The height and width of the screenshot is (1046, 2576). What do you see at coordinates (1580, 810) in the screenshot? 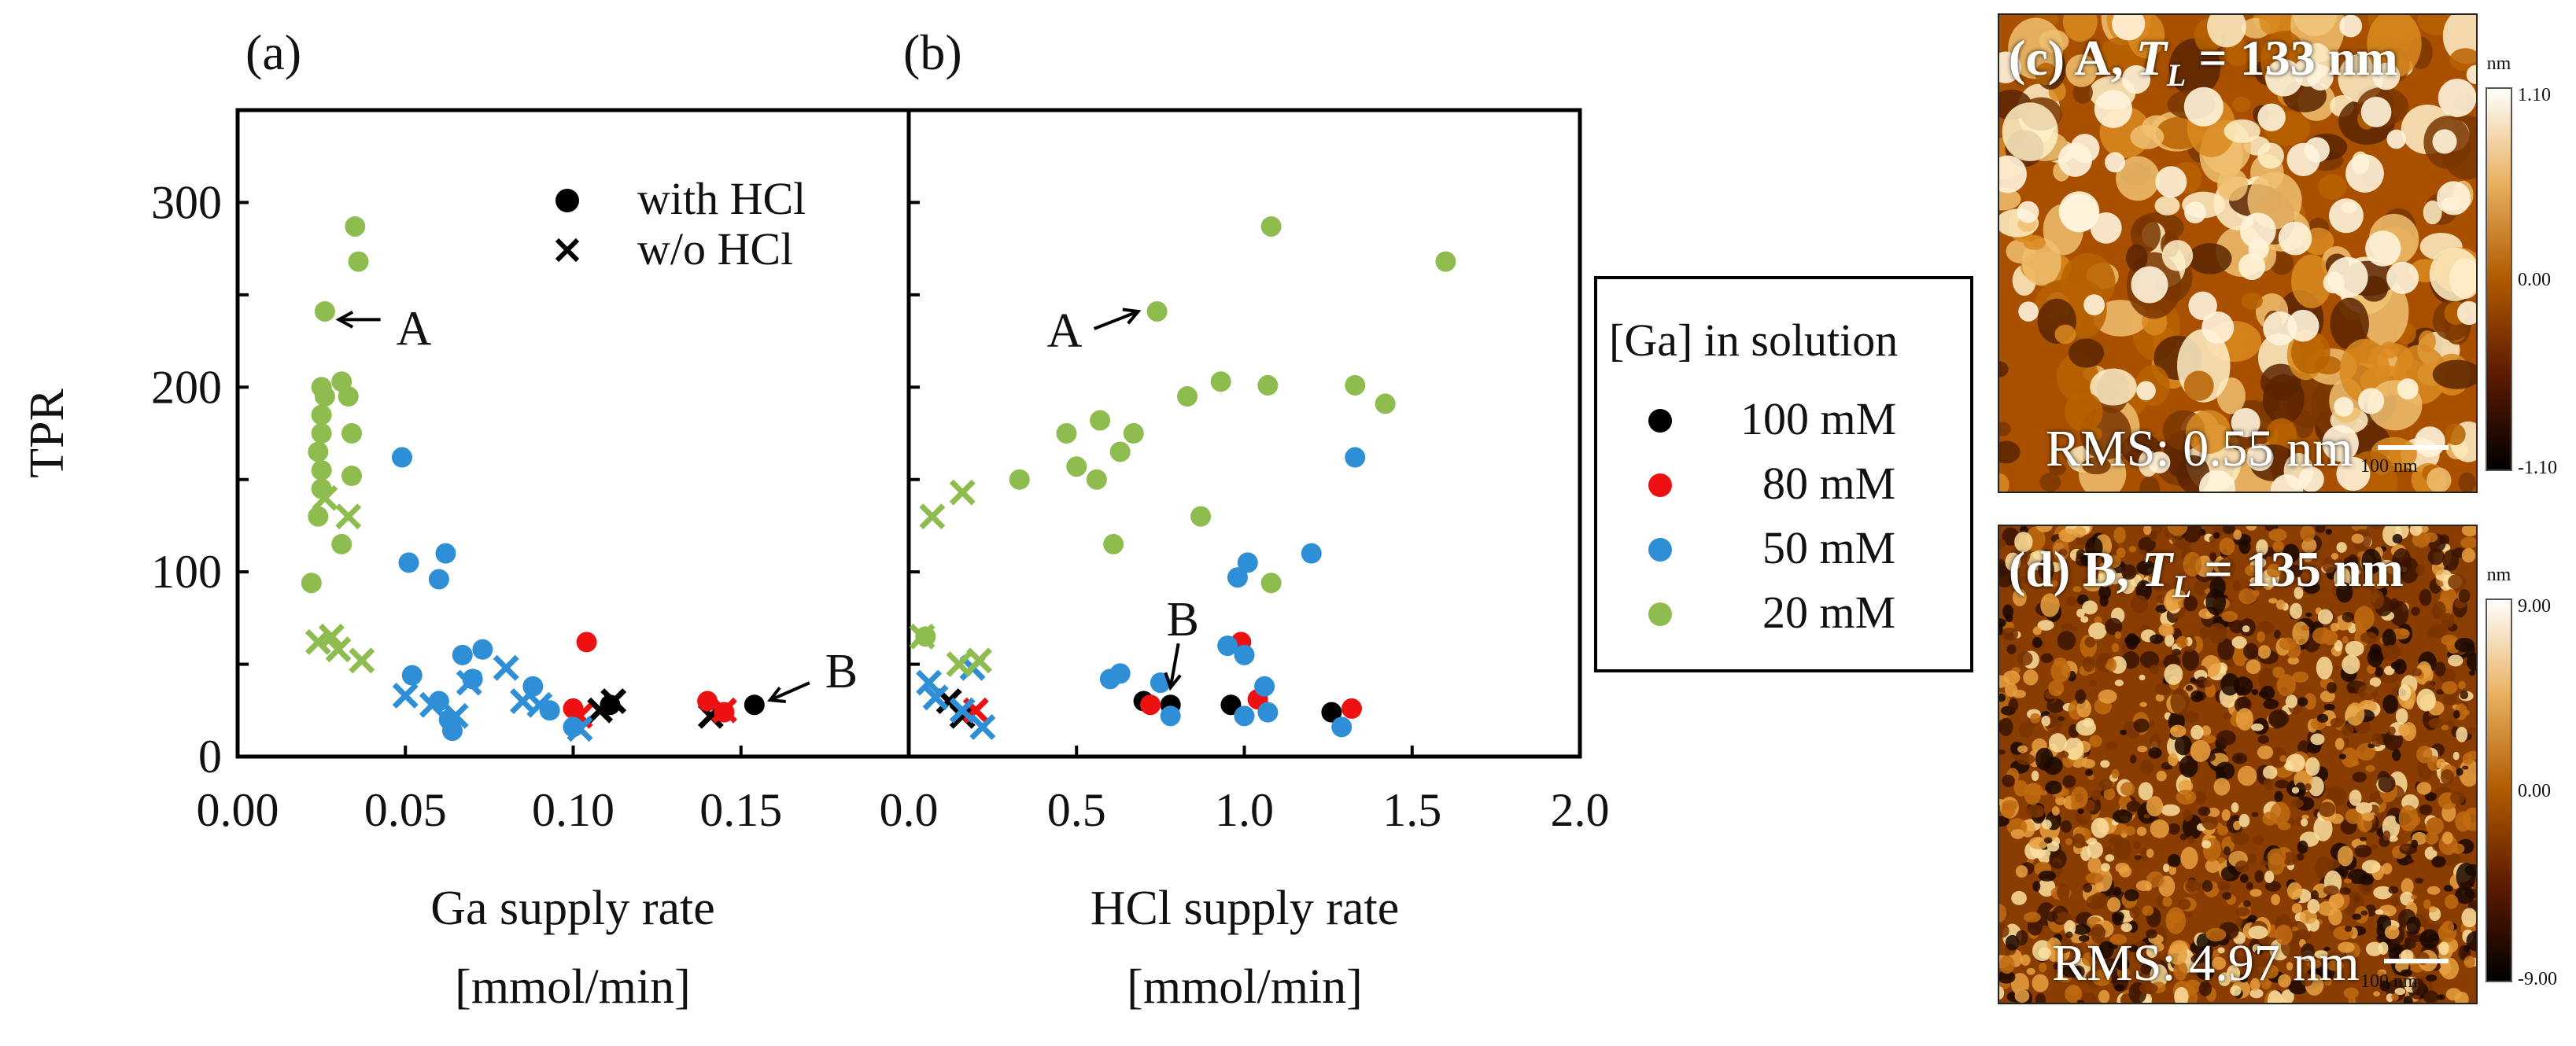
I see `panel-b-xtick-label-4: 2.0` at bounding box center [1580, 810].